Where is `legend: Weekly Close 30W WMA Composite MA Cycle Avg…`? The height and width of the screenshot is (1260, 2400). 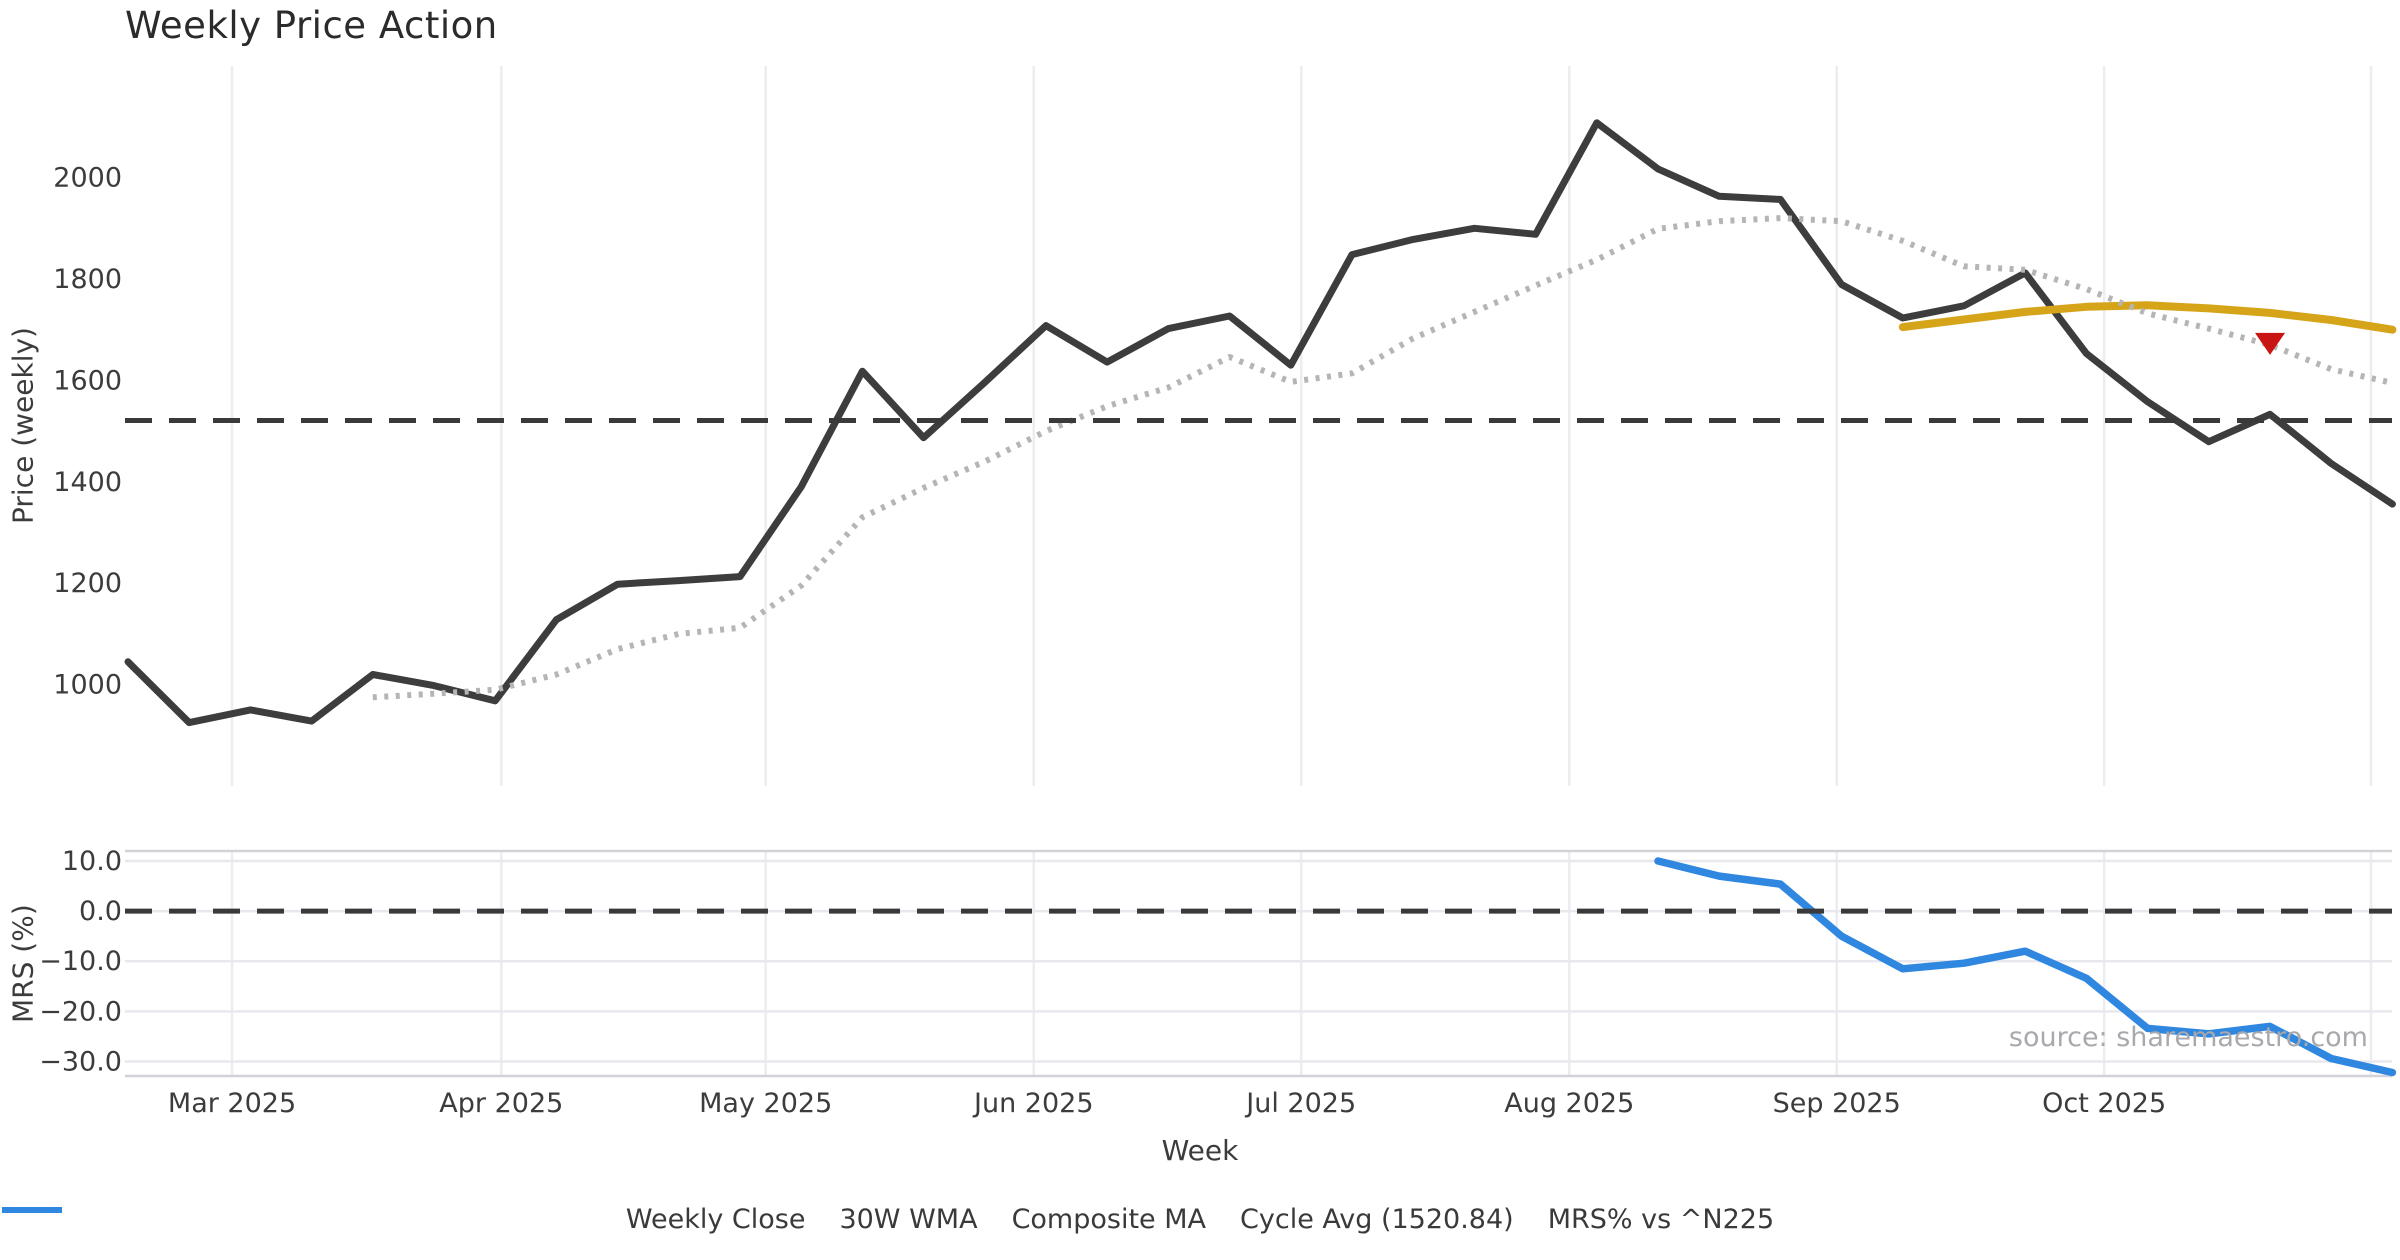
legend: Weekly Close 30W WMA Composite MA Cycle Avg… is located at coordinates (1200, 1219).